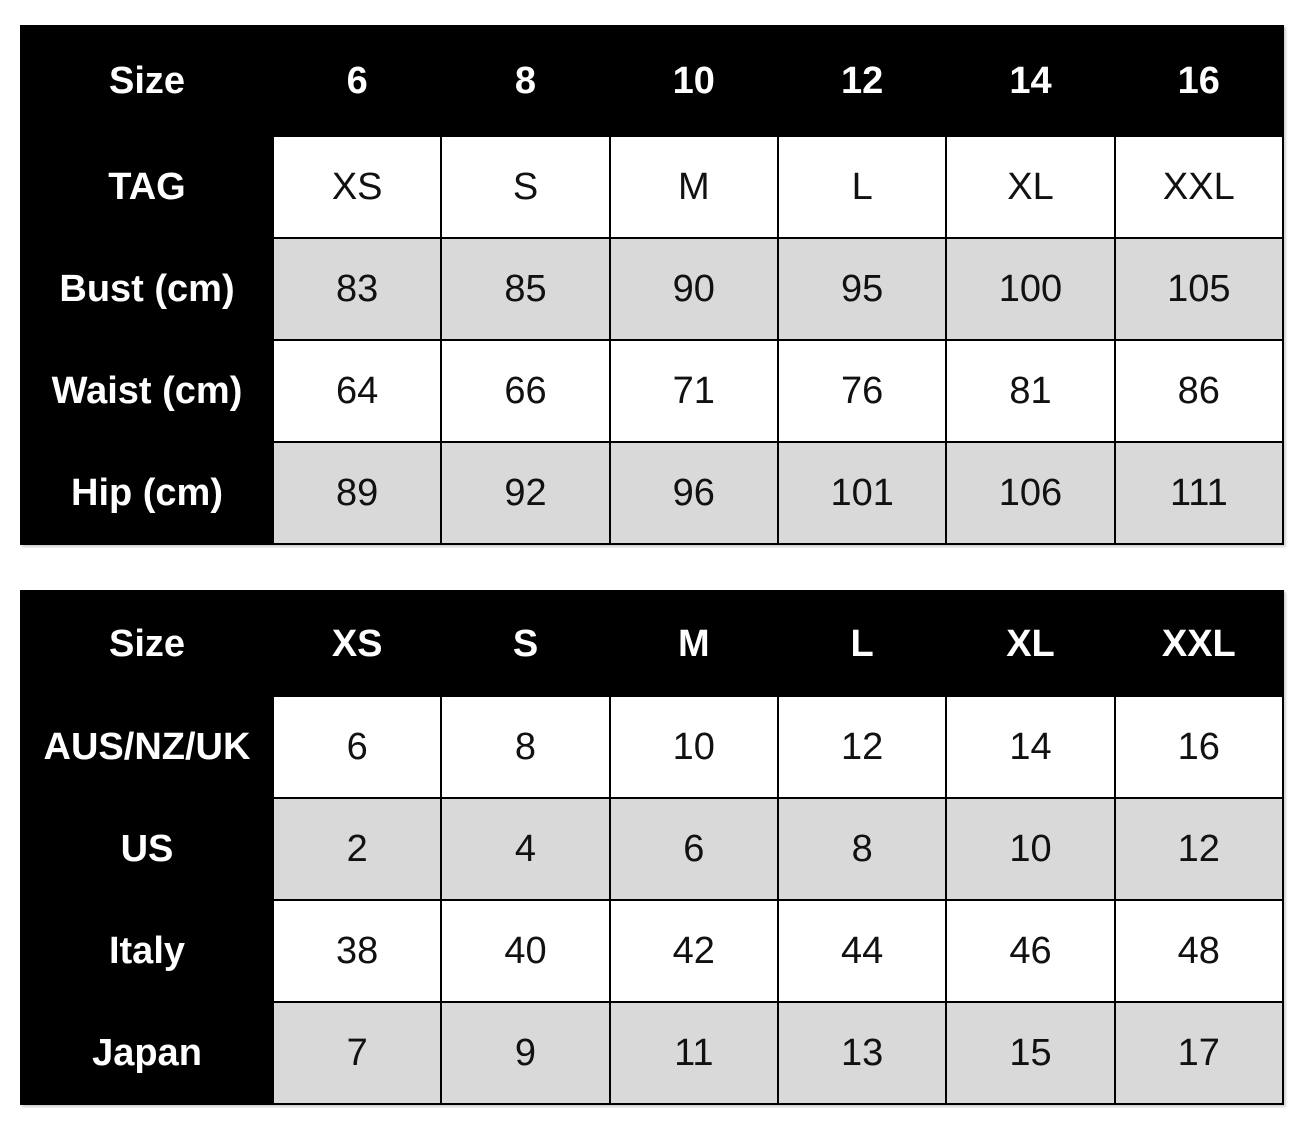 Image resolution: width=1312 pixels, height=1134 pixels. I want to click on table-cell: 71, so click(693, 391).